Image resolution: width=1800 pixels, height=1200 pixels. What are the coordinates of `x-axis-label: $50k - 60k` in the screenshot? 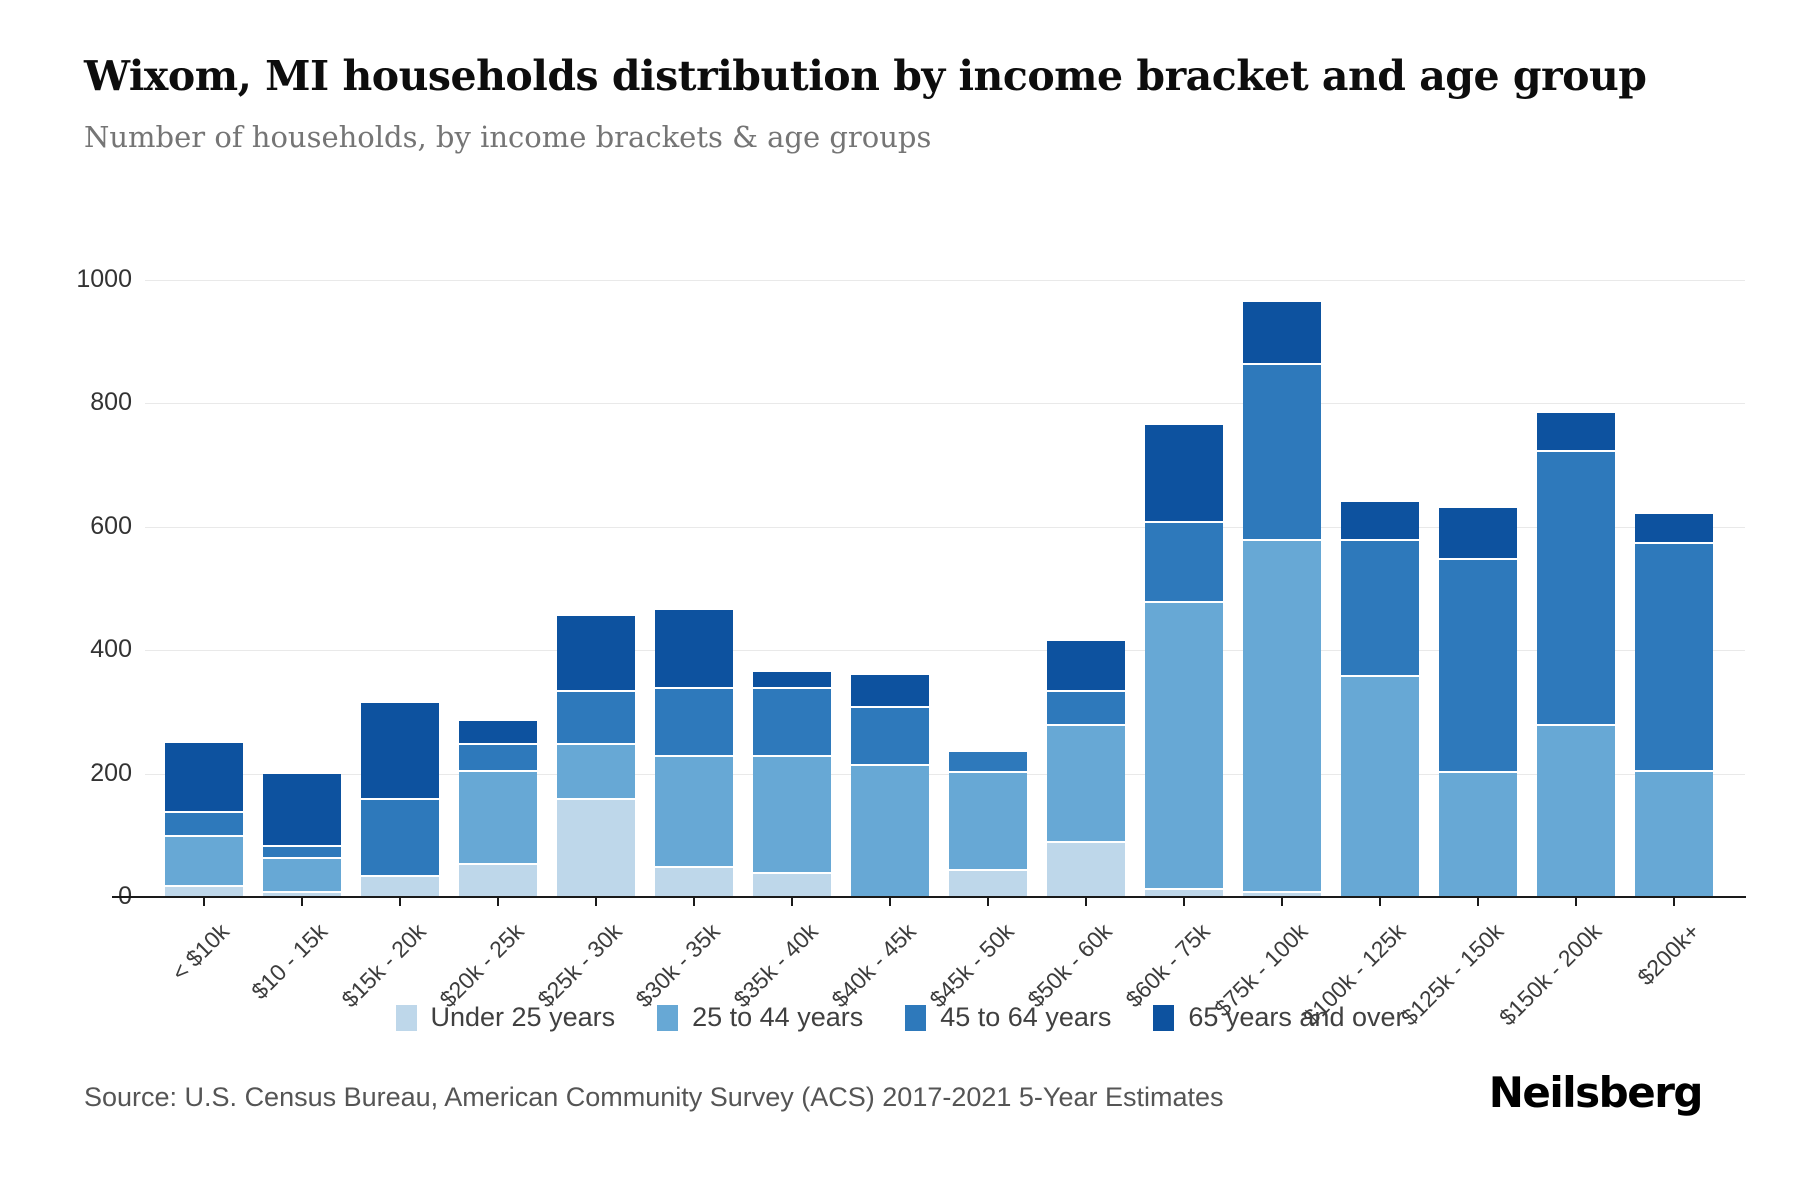 It's located at (1069, 965).